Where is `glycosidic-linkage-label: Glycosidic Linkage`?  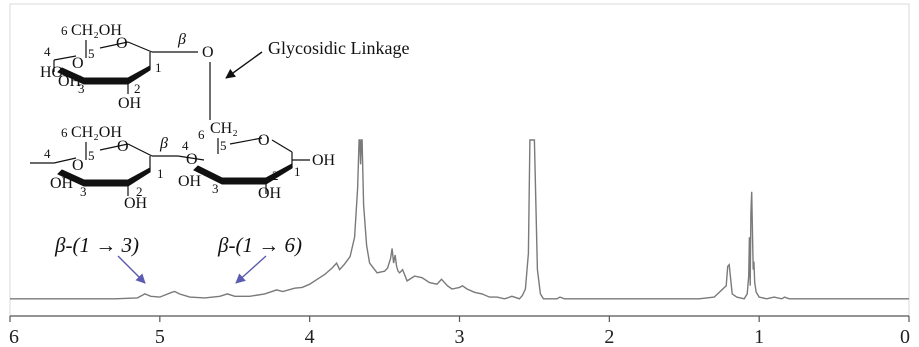 glycosidic-linkage-label: Glycosidic Linkage is located at coordinates (338, 48).